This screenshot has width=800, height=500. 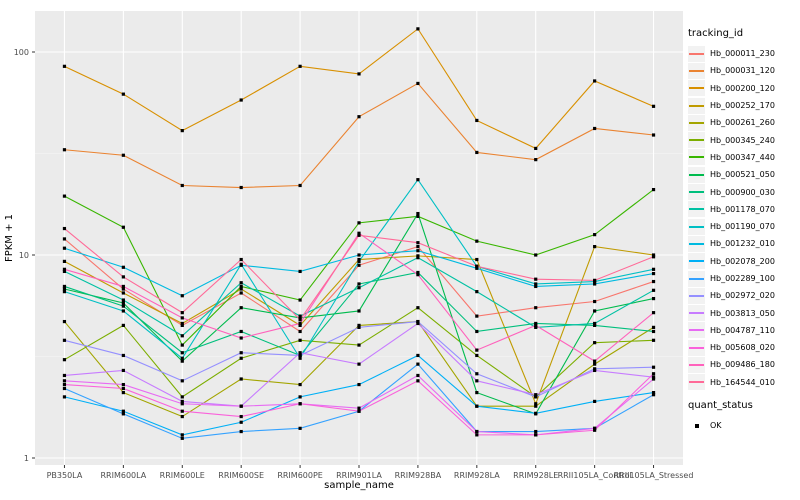 I want to click on legend-item-label: Hb_000011_230, so click(x=742, y=54).